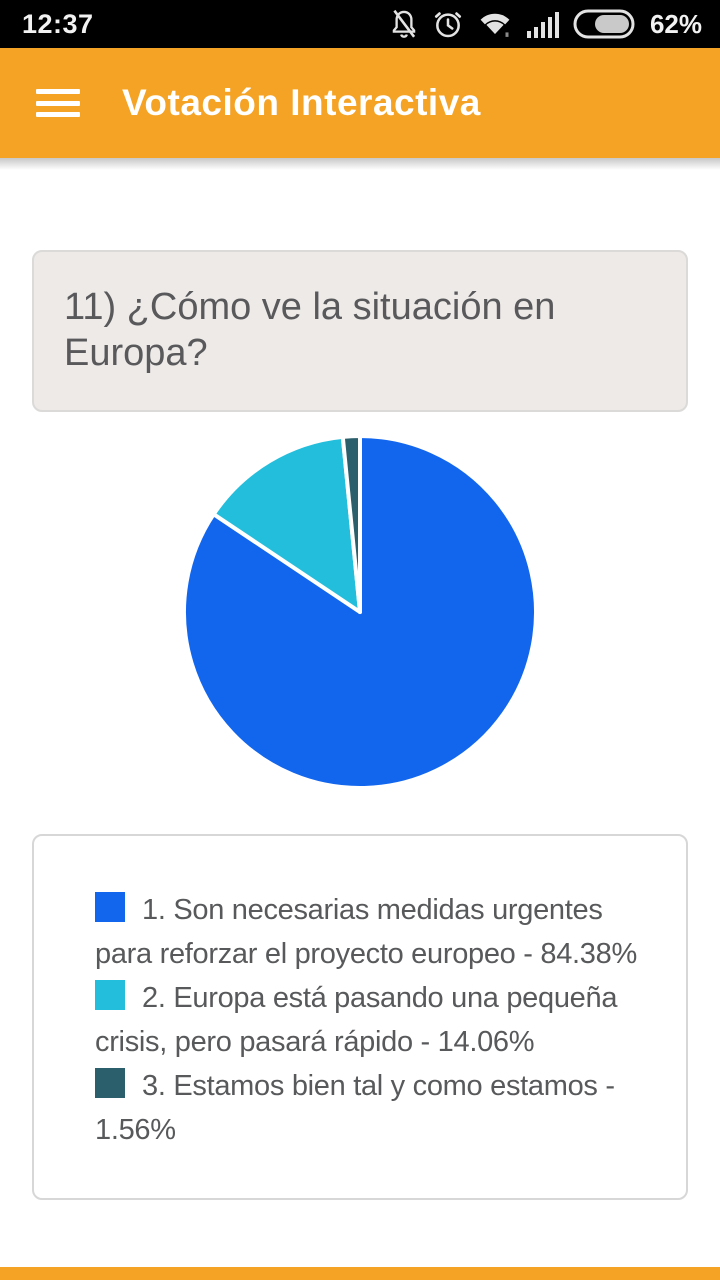 Image resolution: width=720 pixels, height=1280 pixels. Describe the element at coordinates (372, 910) in the screenshot. I see `legend-line: 1. Son necesarias medidas urgentes` at that location.